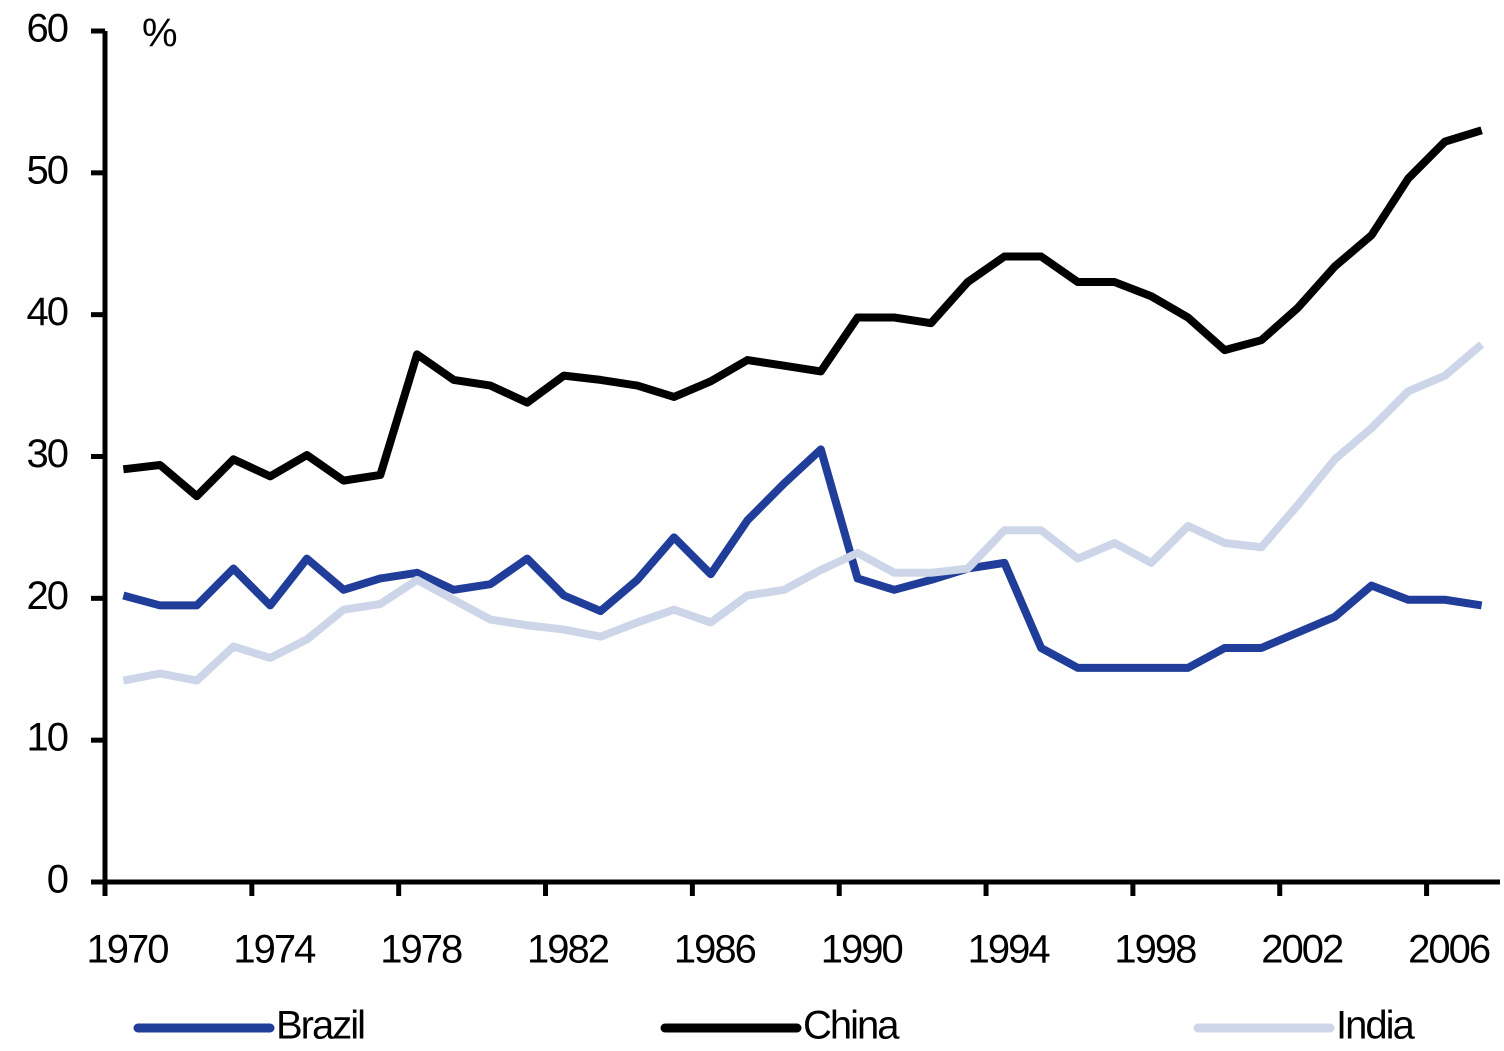 The height and width of the screenshot is (1051, 1504). What do you see at coordinates (1009, 950) in the screenshot?
I see `x-tick-label: 1994` at bounding box center [1009, 950].